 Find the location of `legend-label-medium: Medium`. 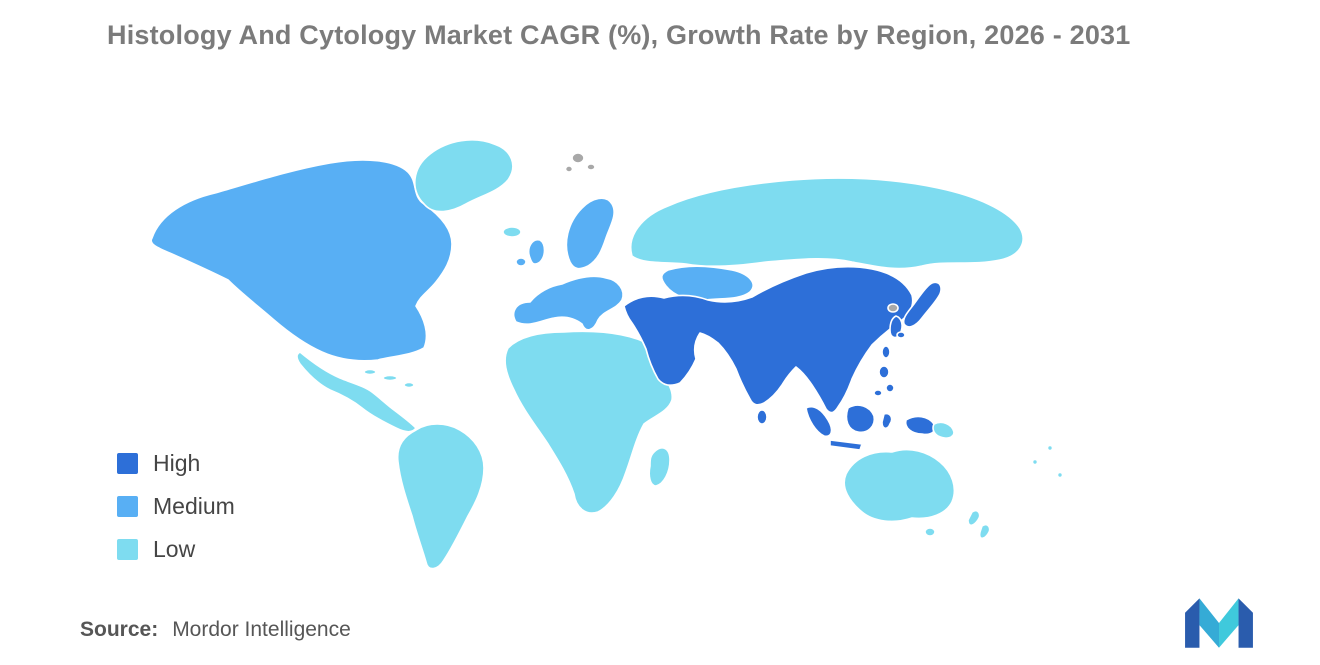

legend-label-medium: Medium is located at coordinates (194, 506).